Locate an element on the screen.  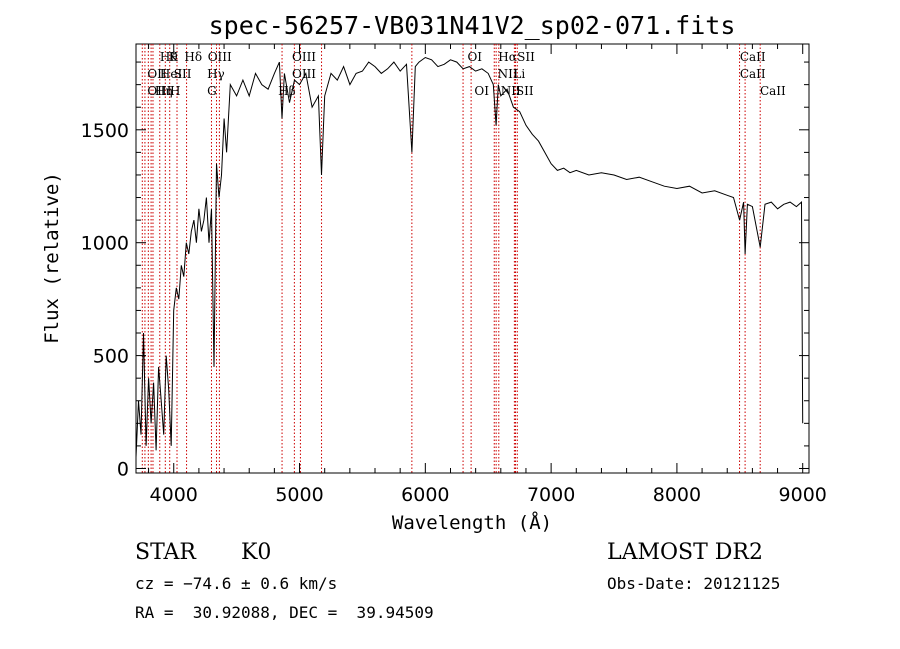
y-tick-label: 1000 is located at coordinates (105, 244).